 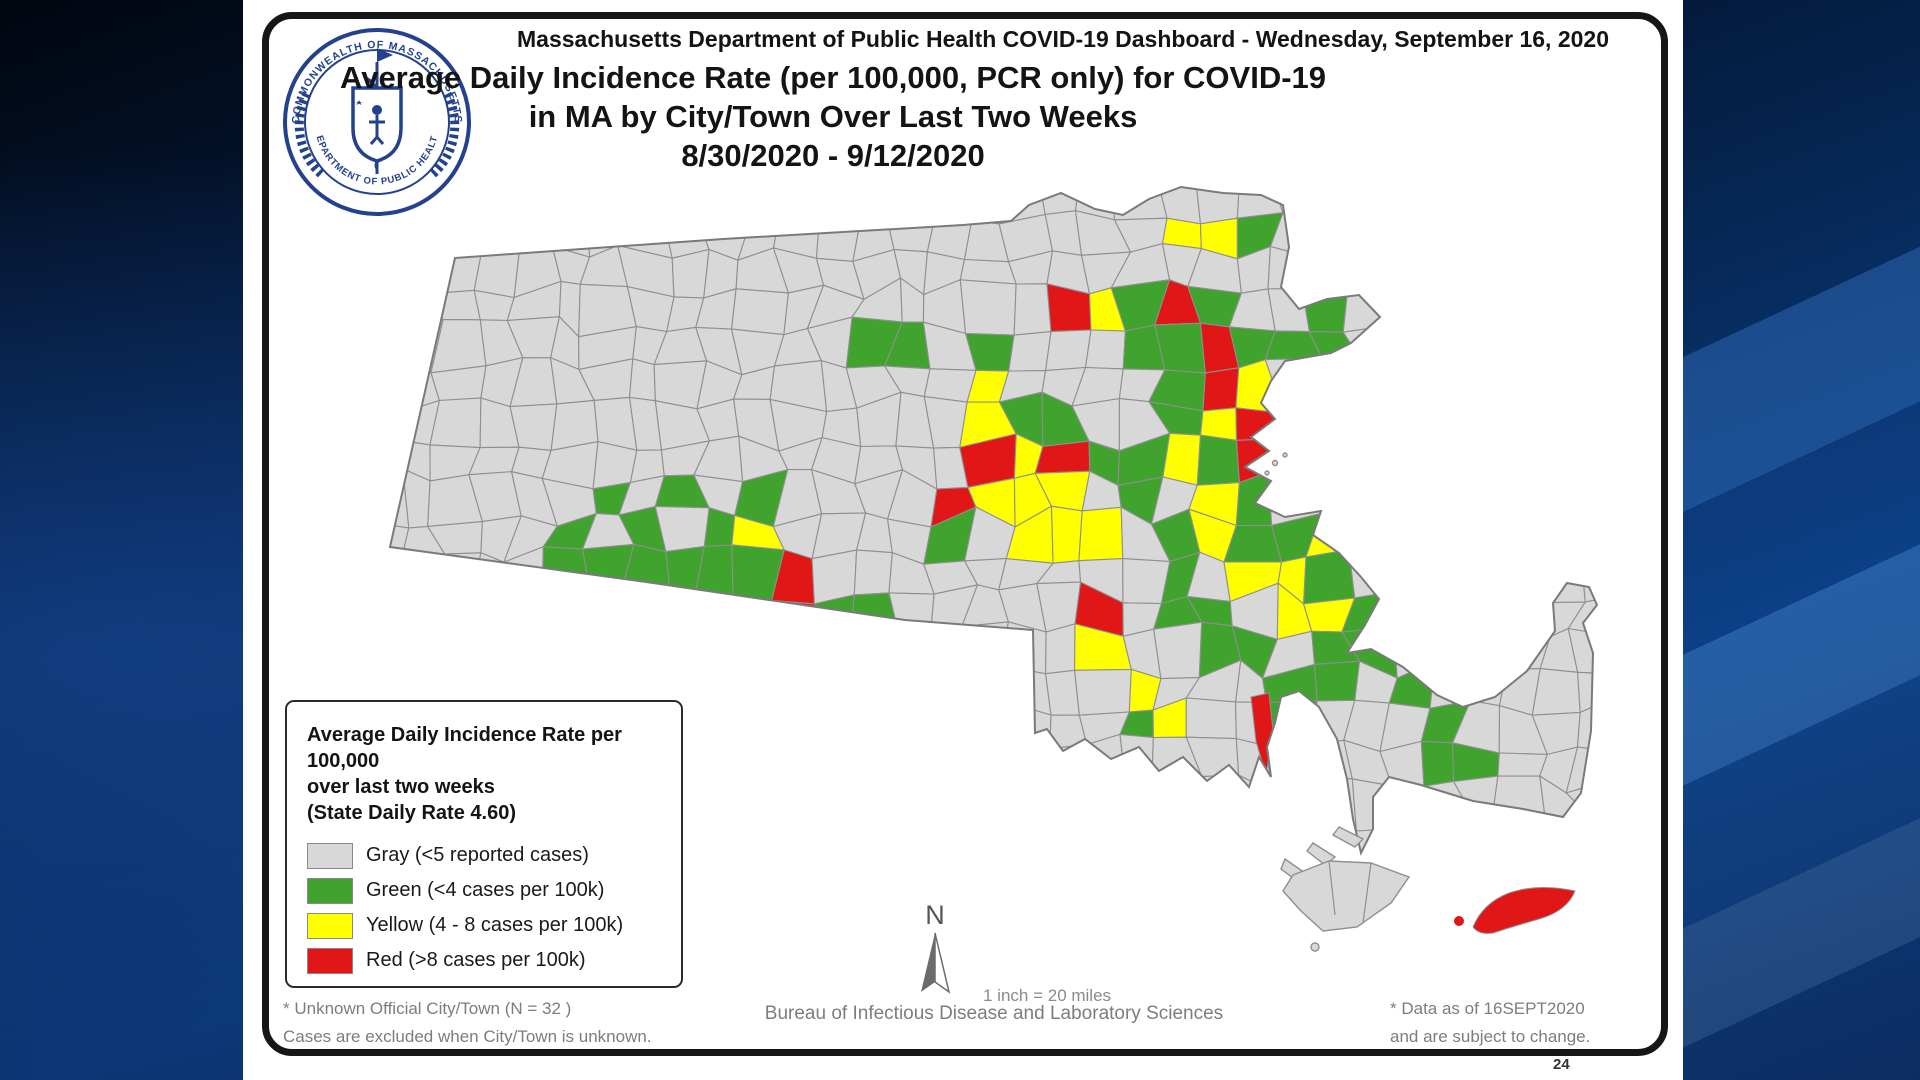 What do you see at coordinates (935, 950) in the screenshot?
I see `north-indicator: N` at bounding box center [935, 950].